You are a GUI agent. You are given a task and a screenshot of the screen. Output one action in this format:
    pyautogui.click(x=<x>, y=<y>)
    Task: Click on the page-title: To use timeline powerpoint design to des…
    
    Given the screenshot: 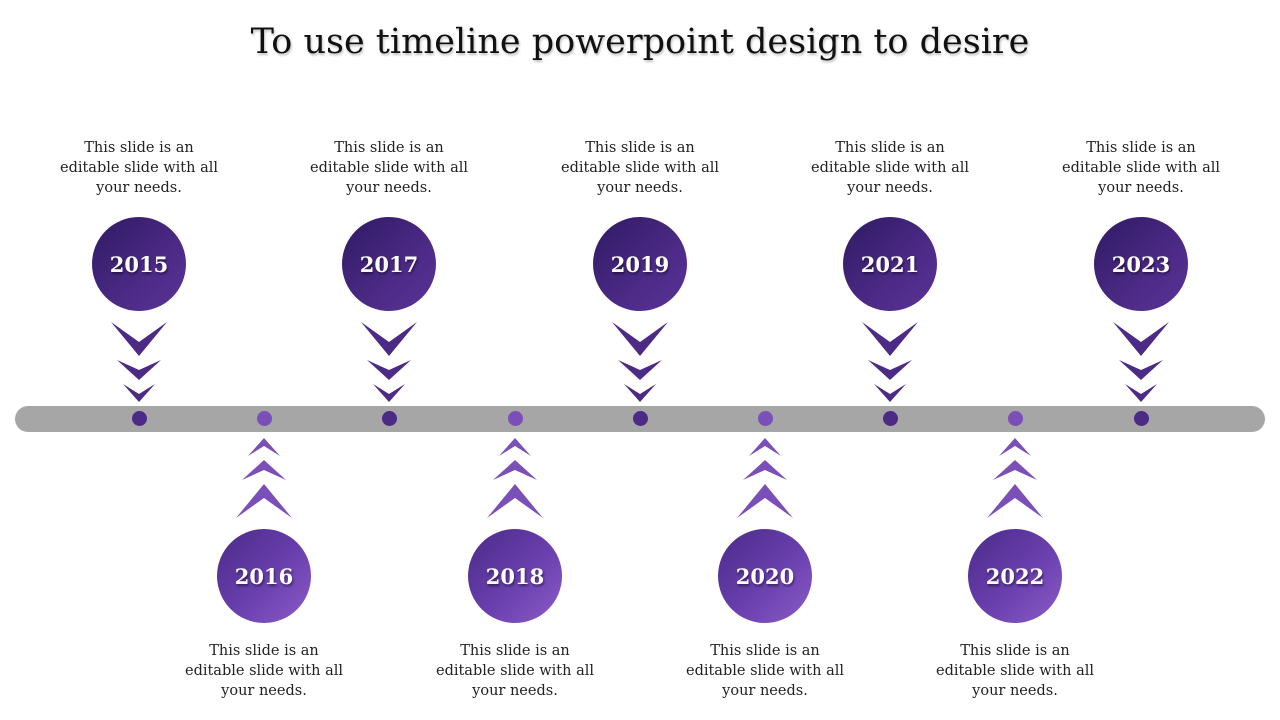 What is the action you would take?
    pyautogui.click(x=640, y=42)
    